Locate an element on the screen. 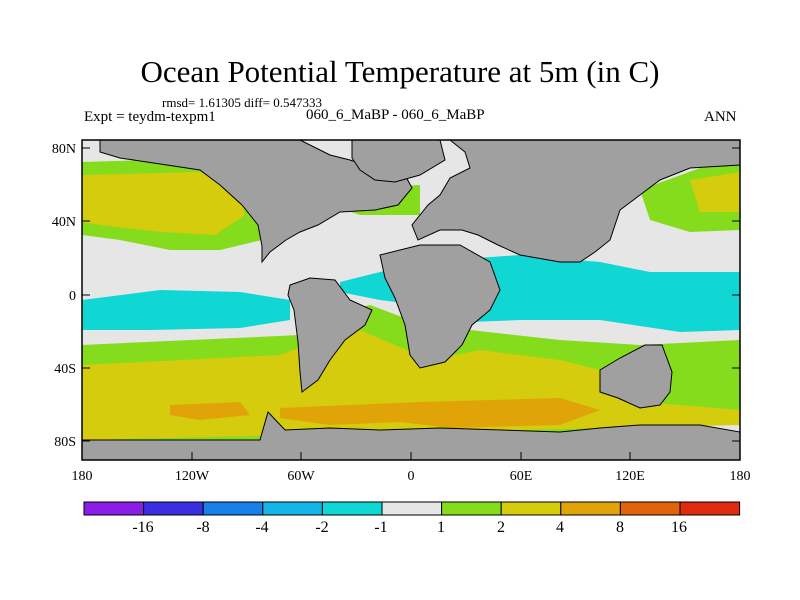  experiment-label: Expt = teydm-texpm1 is located at coordinates (150, 117).